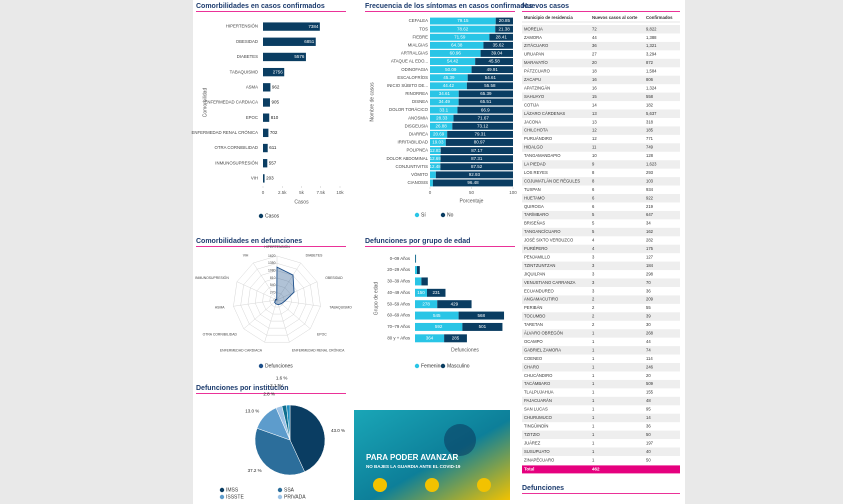  Describe the element at coordinates (212, 277) in the screenshot. I see `axis-label: INMUNOSUPRESIÓN` at that location.